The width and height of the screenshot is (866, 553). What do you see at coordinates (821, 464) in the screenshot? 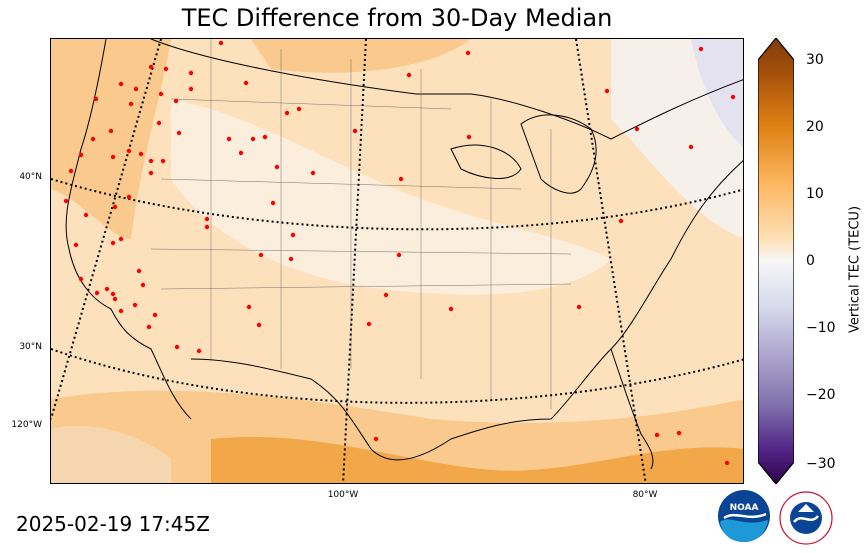
I see `colorbar-tick-minus-30: −30` at bounding box center [821, 464].